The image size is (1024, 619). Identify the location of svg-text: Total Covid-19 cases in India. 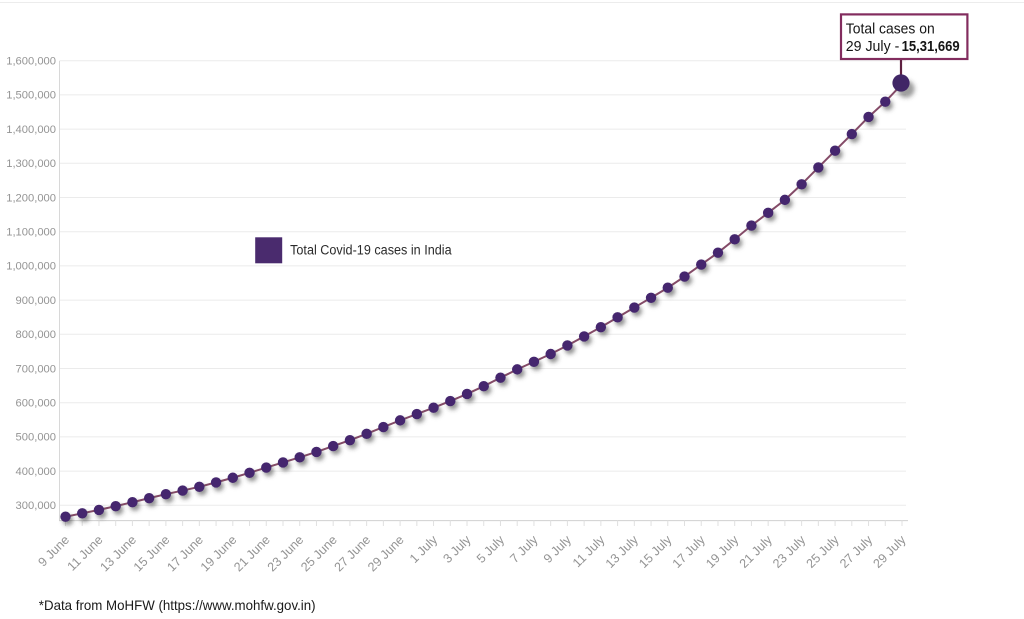
(371, 250).